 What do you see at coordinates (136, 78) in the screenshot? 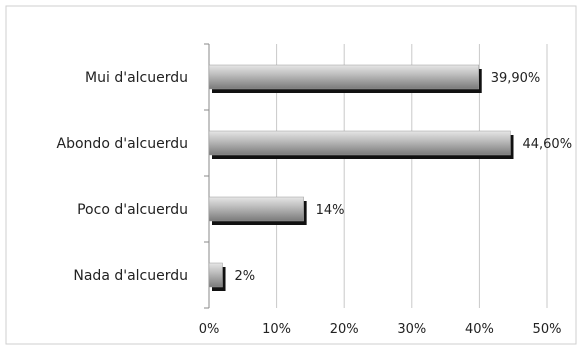
I see `category-label: Mui d'alcuerdu` at bounding box center [136, 78].